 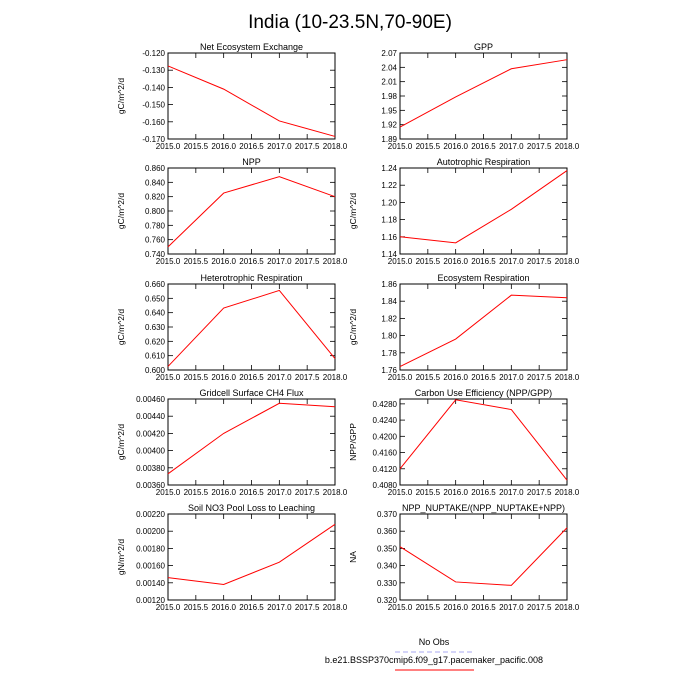 What do you see at coordinates (251, 47) in the screenshot?
I see `panel-title: Net Ecosystem Exchange` at bounding box center [251, 47].